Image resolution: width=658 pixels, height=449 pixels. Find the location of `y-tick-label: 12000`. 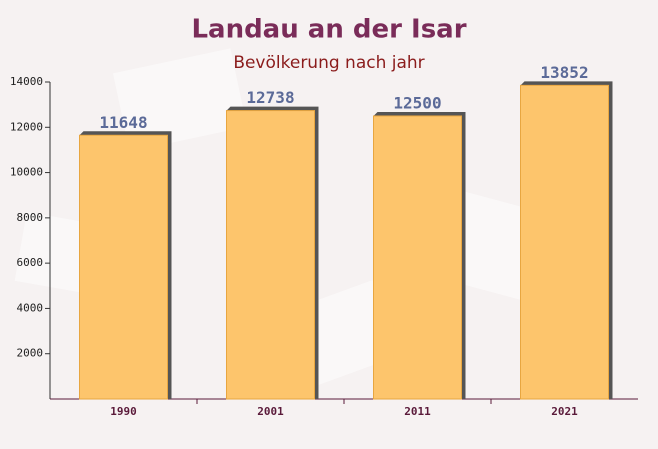

y-tick-label: 12000 is located at coordinates (26, 126).